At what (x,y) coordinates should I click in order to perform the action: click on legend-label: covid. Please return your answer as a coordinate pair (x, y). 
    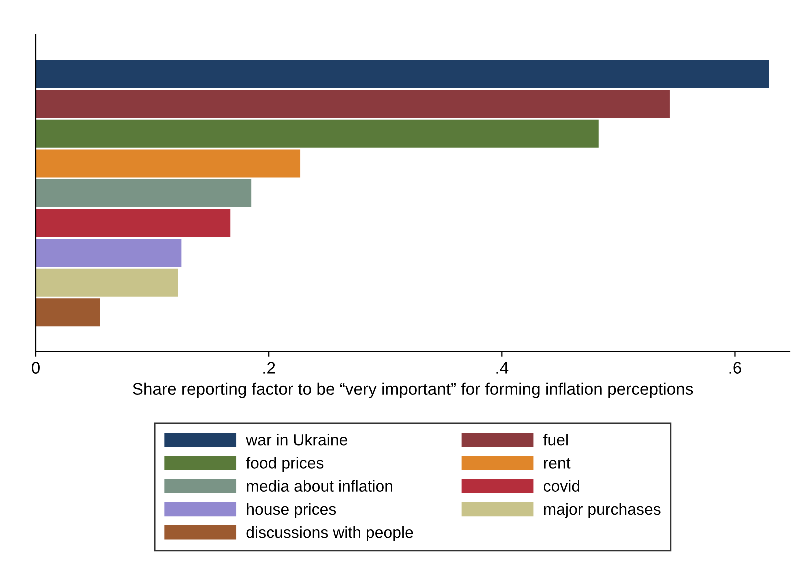
    Looking at the image, I should click on (562, 486).